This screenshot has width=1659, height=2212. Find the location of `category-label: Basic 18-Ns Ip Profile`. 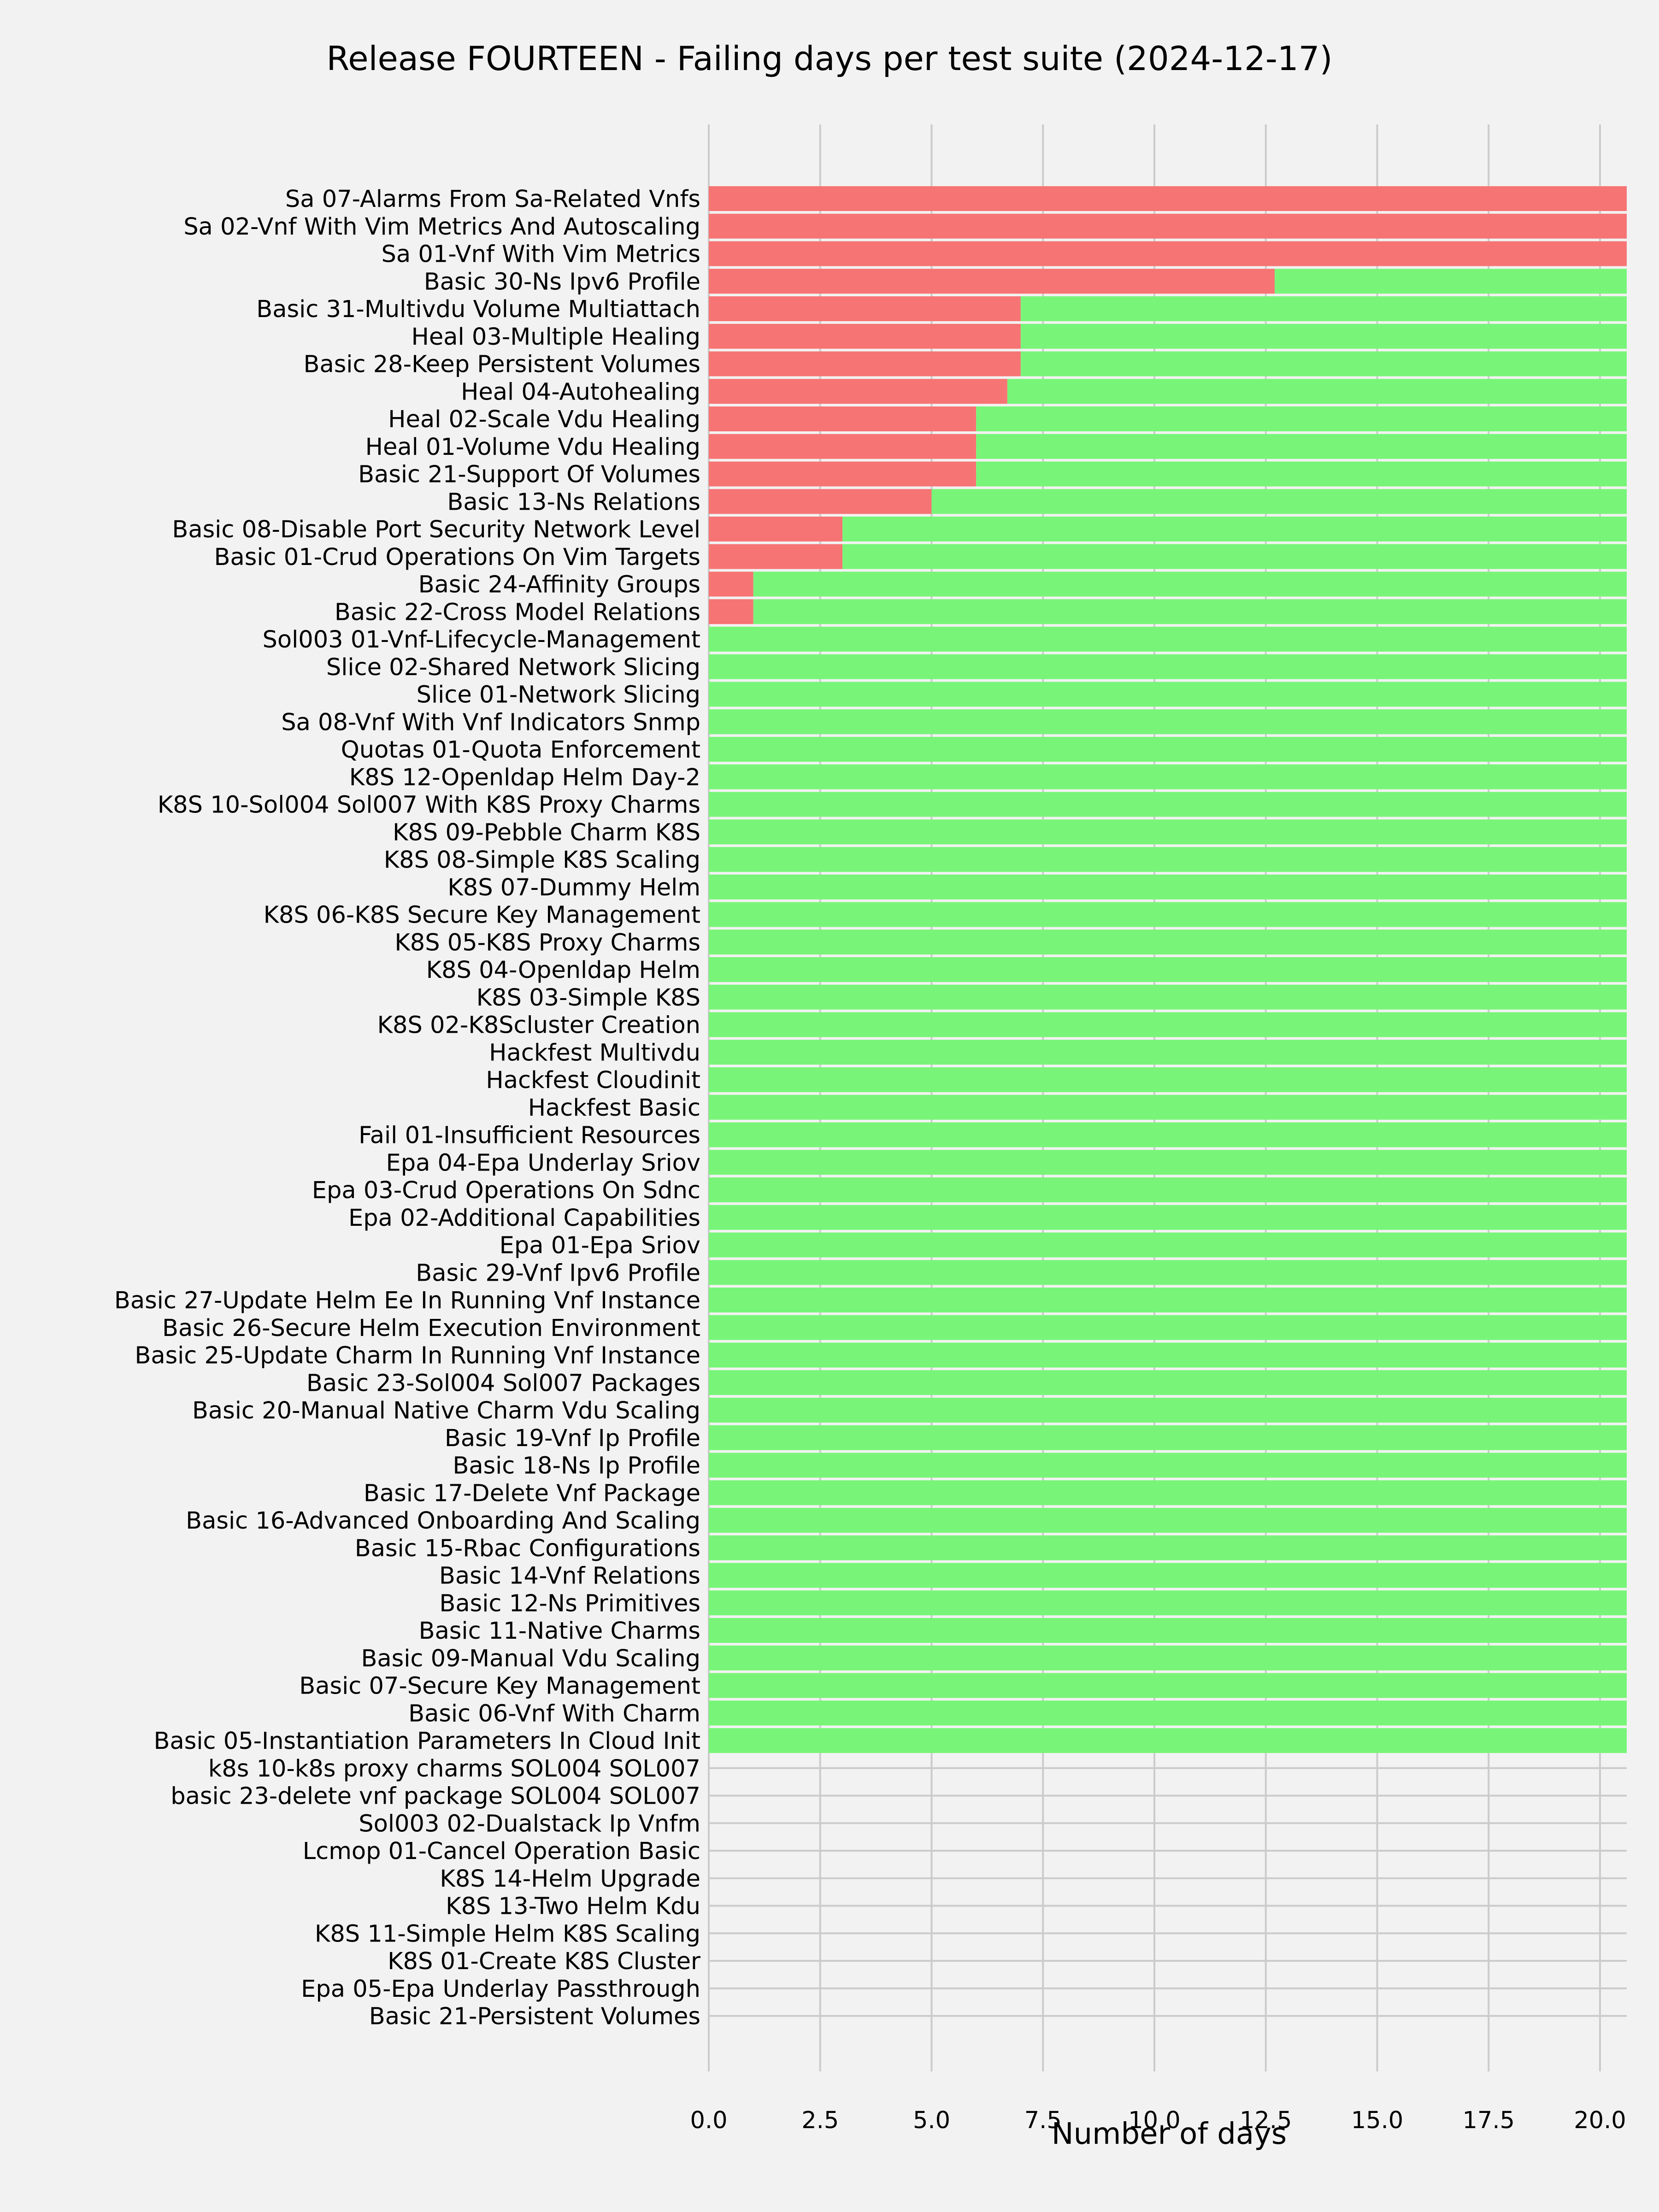

category-label: Basic 18-Ns Ip Profile is located at coordinates (576, 1466).